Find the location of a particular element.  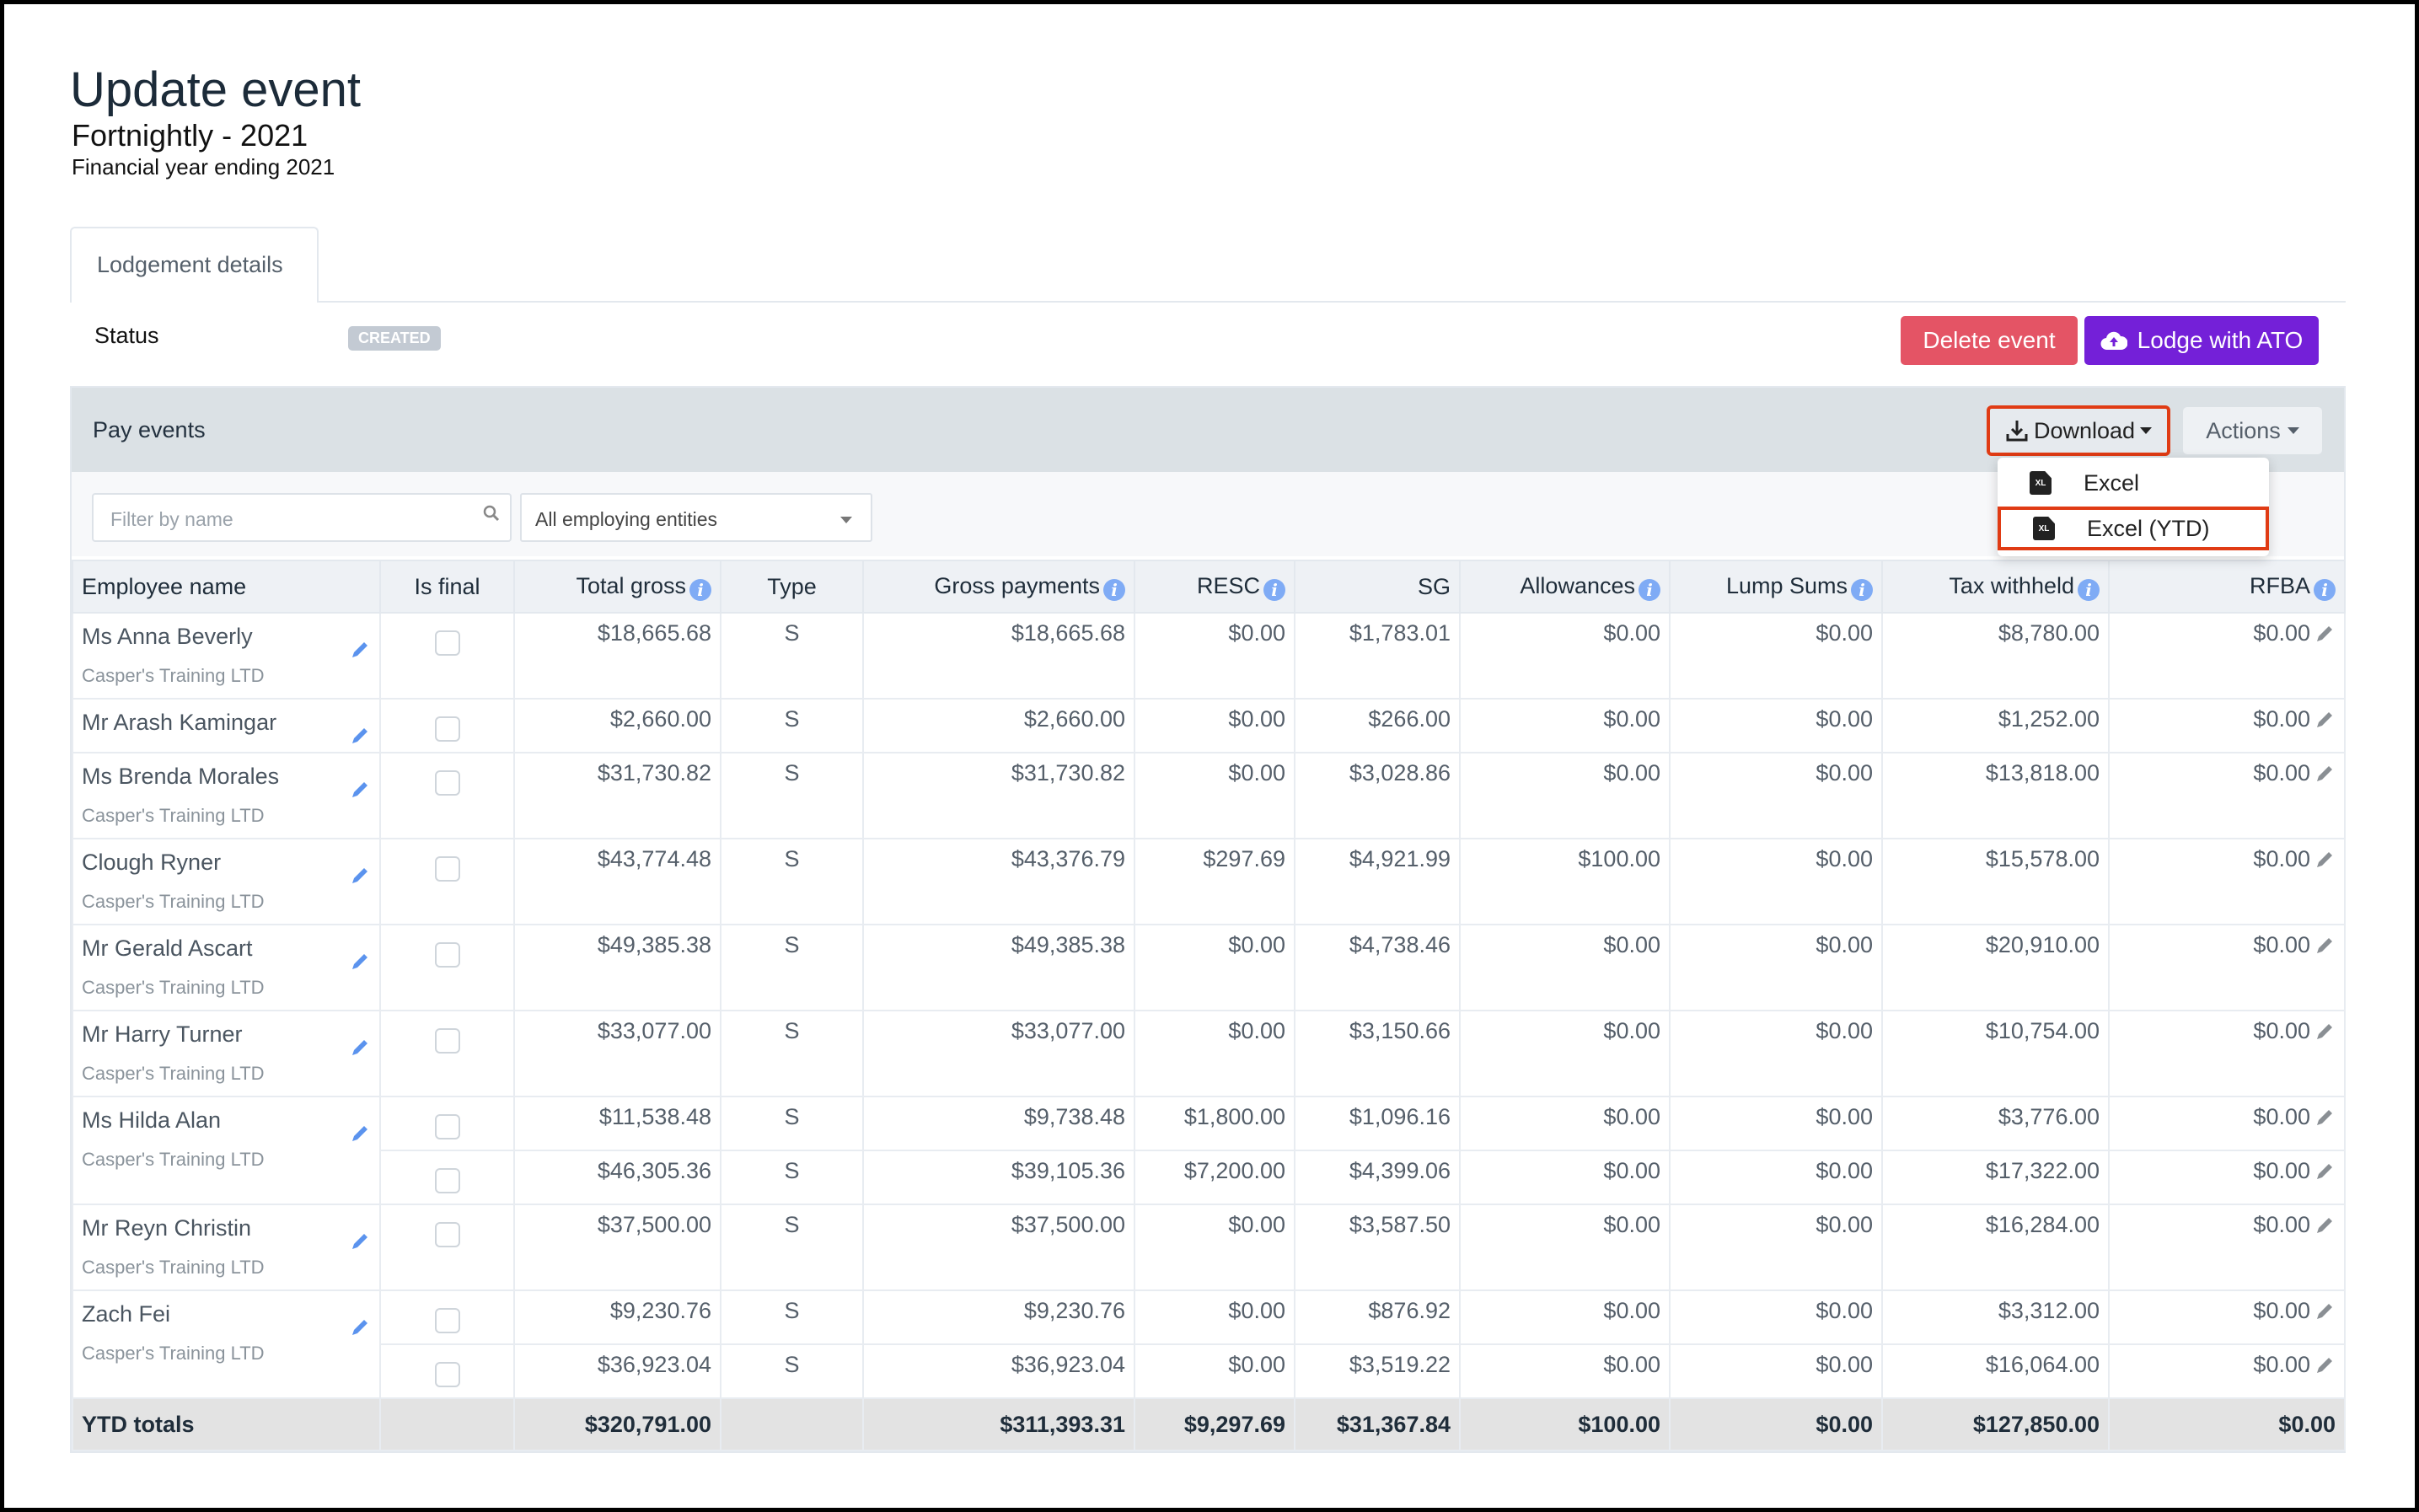

employee-name: Zach Fei is located at coordinates (126, 1314).